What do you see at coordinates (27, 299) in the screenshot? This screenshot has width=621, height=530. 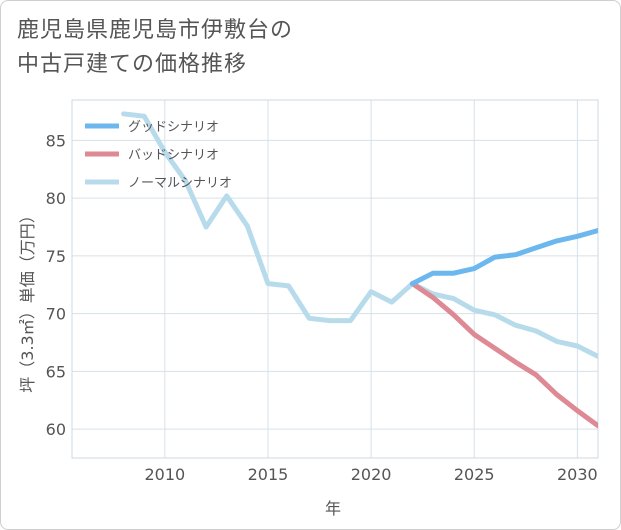 I see `y-axis-title: 坪（3.3㎡）単価（万円）` at bounding box center [27, 299].